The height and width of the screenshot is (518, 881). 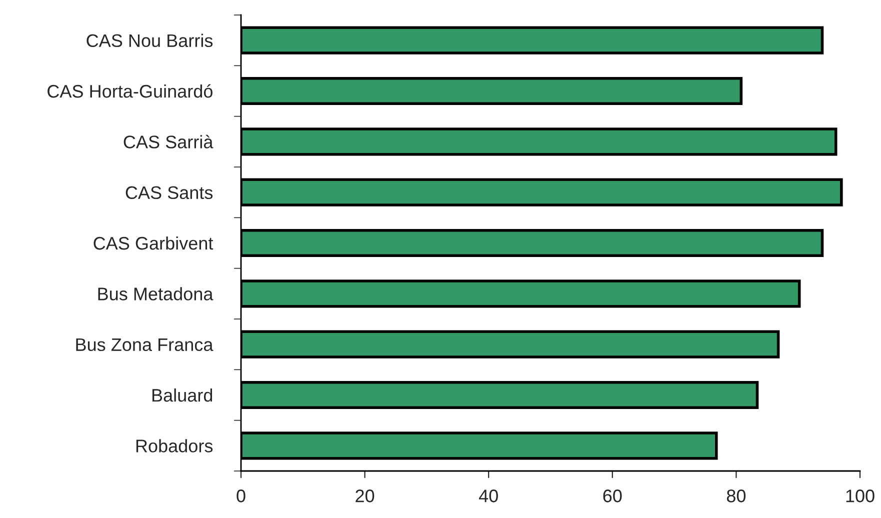 What do you see at coordinates (169, 141) in the screenshot?
I see `y-tick-label: CAS Sarrià` at bounding box center [169, 141].